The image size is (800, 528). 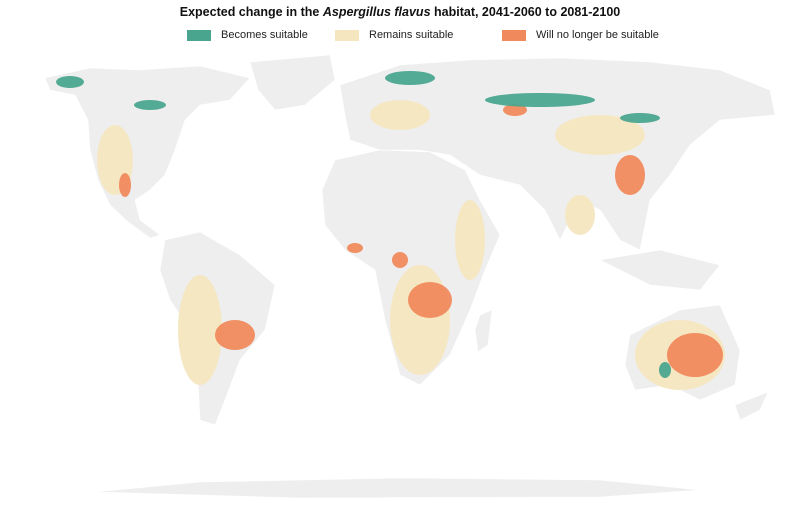 I want to click on legend-label: Remains suitable, so click(x=411, y=35).